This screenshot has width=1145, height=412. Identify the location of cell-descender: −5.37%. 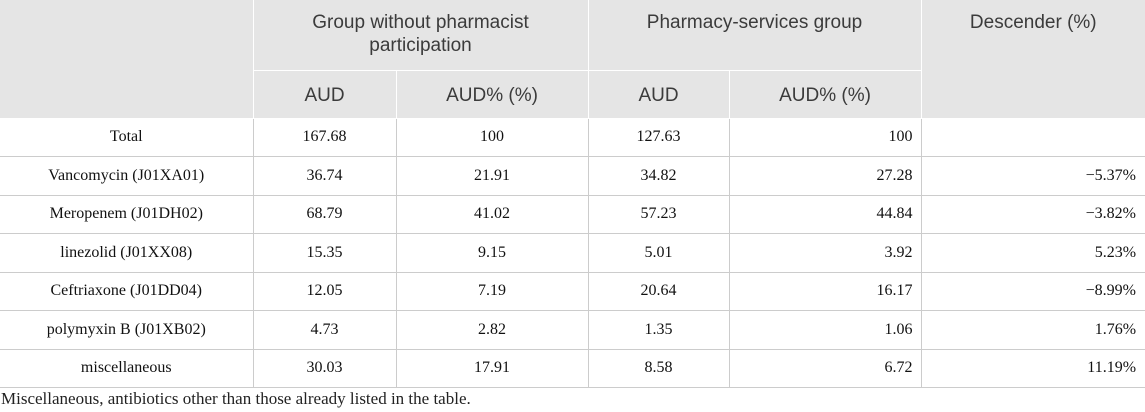
(1032, 176).